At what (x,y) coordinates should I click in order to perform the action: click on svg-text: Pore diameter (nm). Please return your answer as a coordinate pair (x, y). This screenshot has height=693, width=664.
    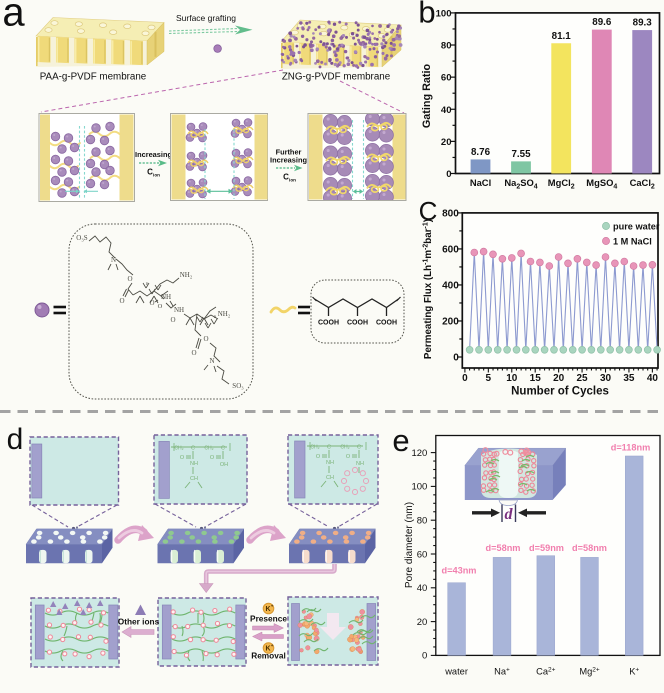
    Looking at the image, I should click on (409, 545).